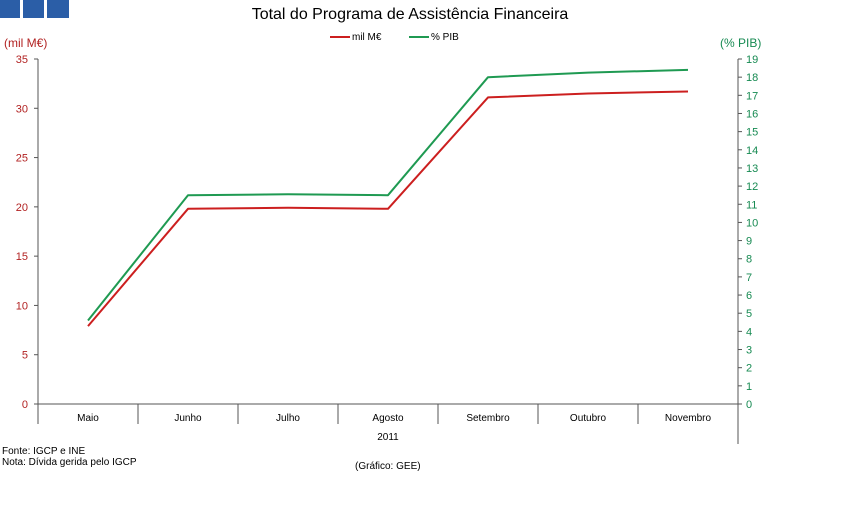 This screenshot has height=526, width=851. I want to click on chart-credit: (Gráfico: GEE), so click(388, 466).